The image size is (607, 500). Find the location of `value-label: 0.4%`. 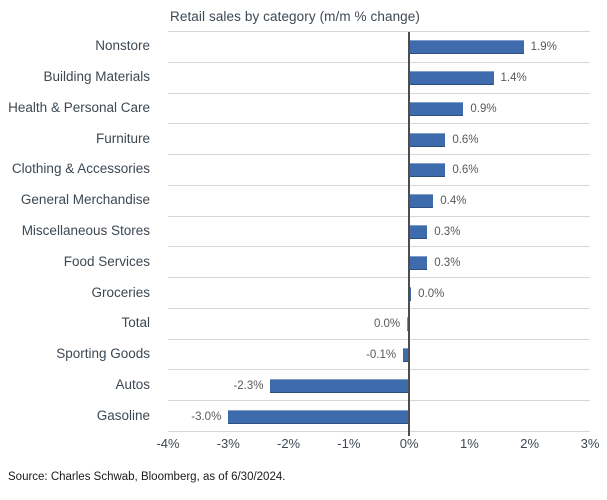

value-label: 0.4% is located at coordinates (453, 201).